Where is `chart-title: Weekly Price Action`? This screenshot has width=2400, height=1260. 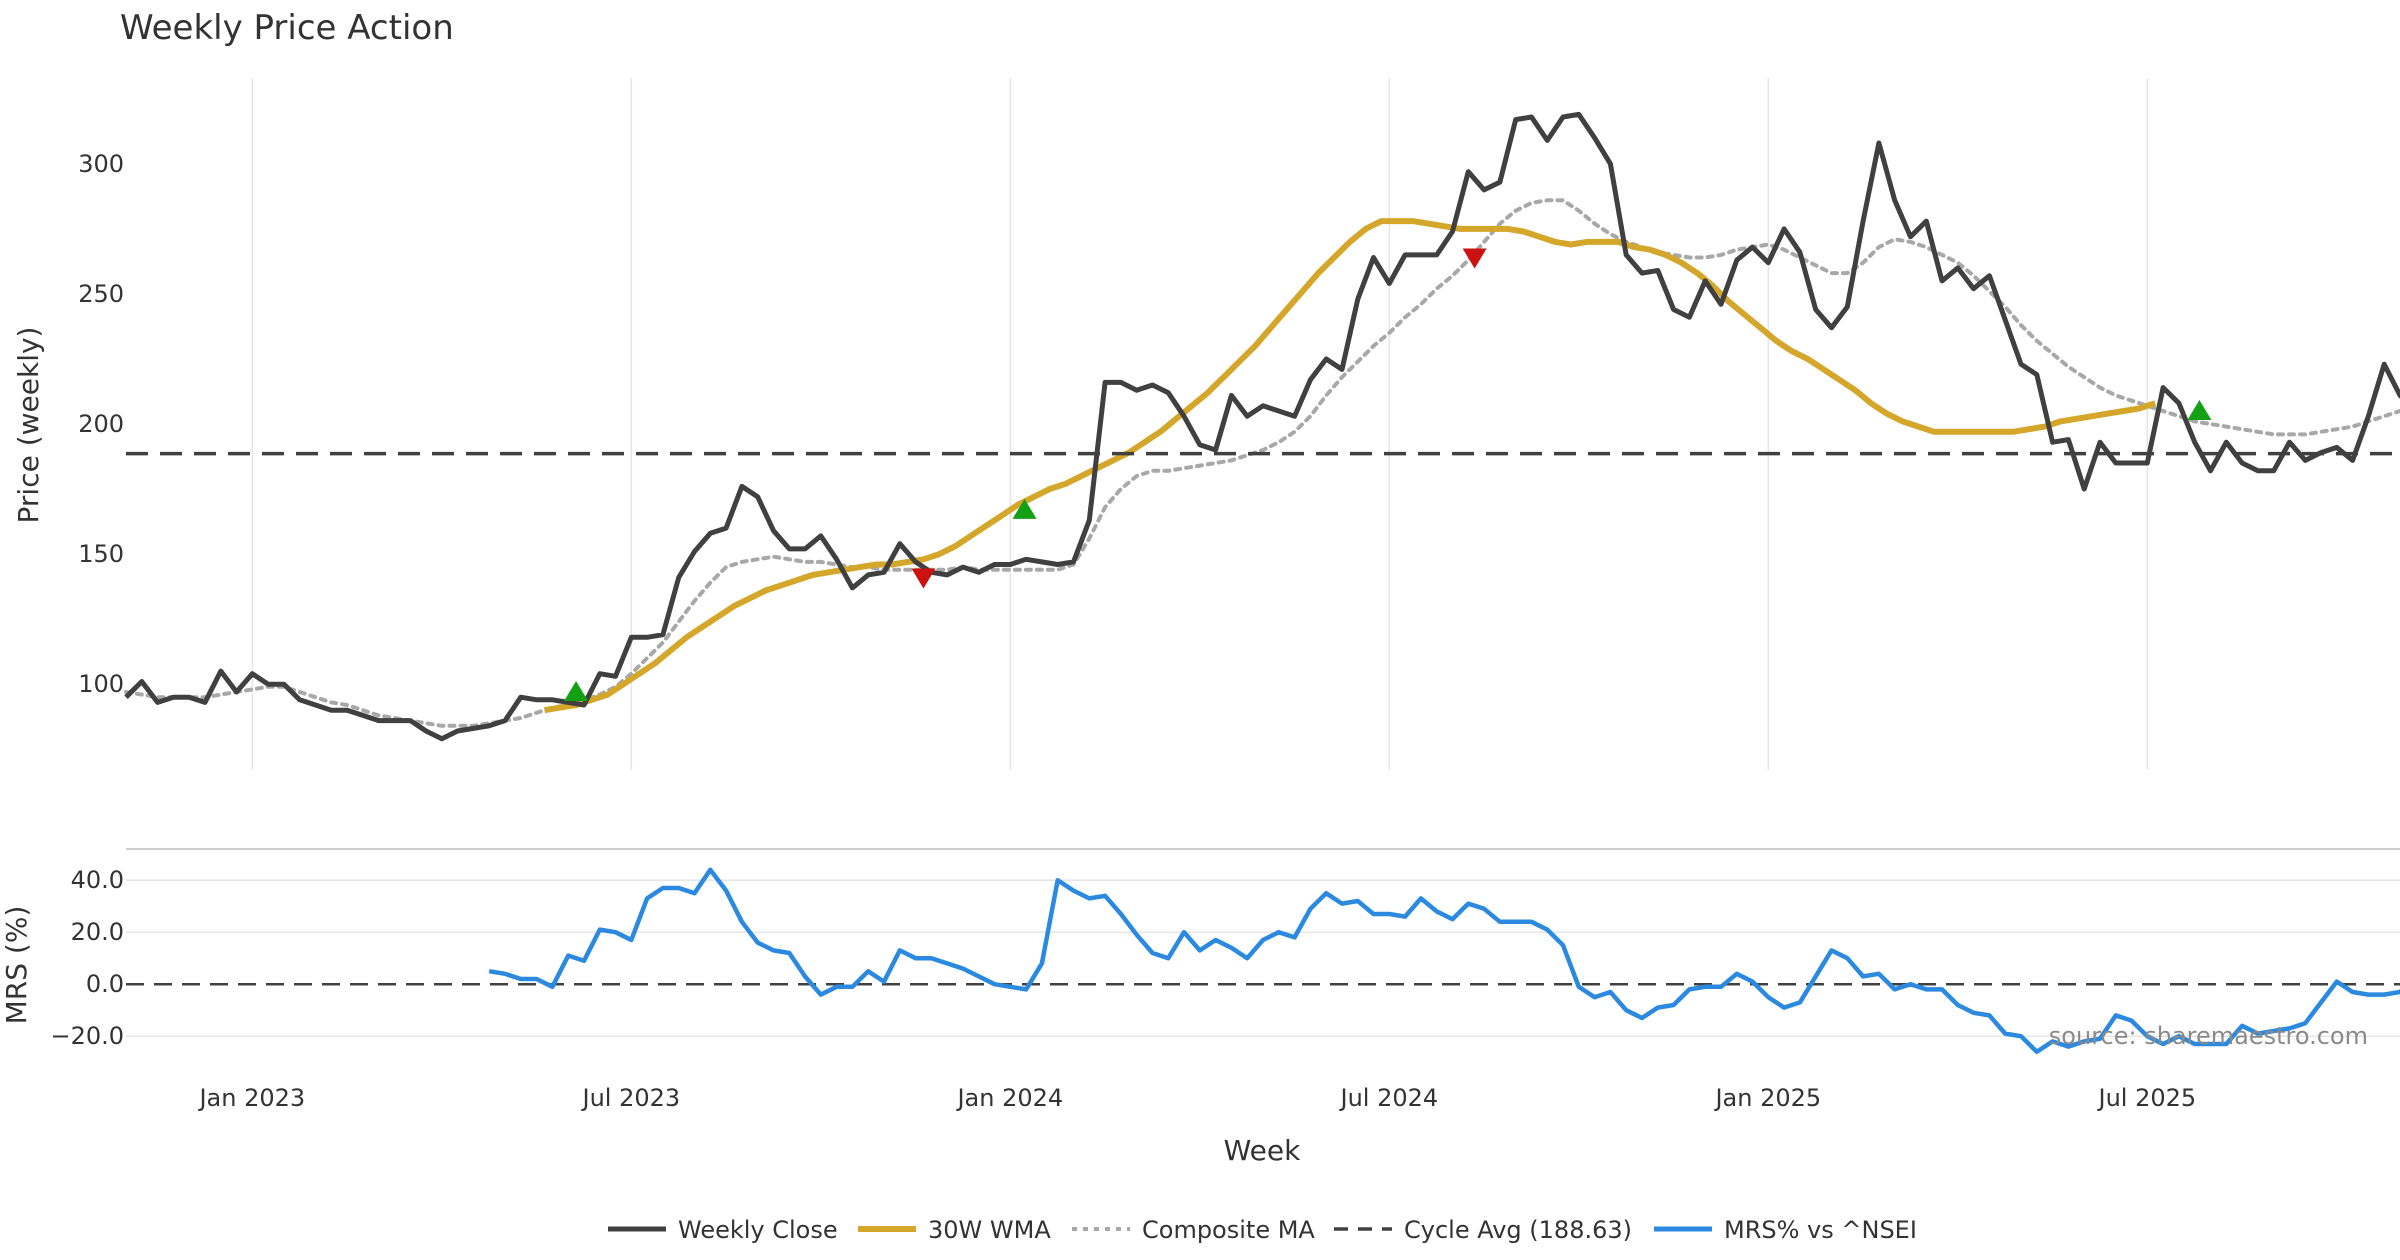 chart-title: Weekly Price Action is located at coordinates (287, 28).